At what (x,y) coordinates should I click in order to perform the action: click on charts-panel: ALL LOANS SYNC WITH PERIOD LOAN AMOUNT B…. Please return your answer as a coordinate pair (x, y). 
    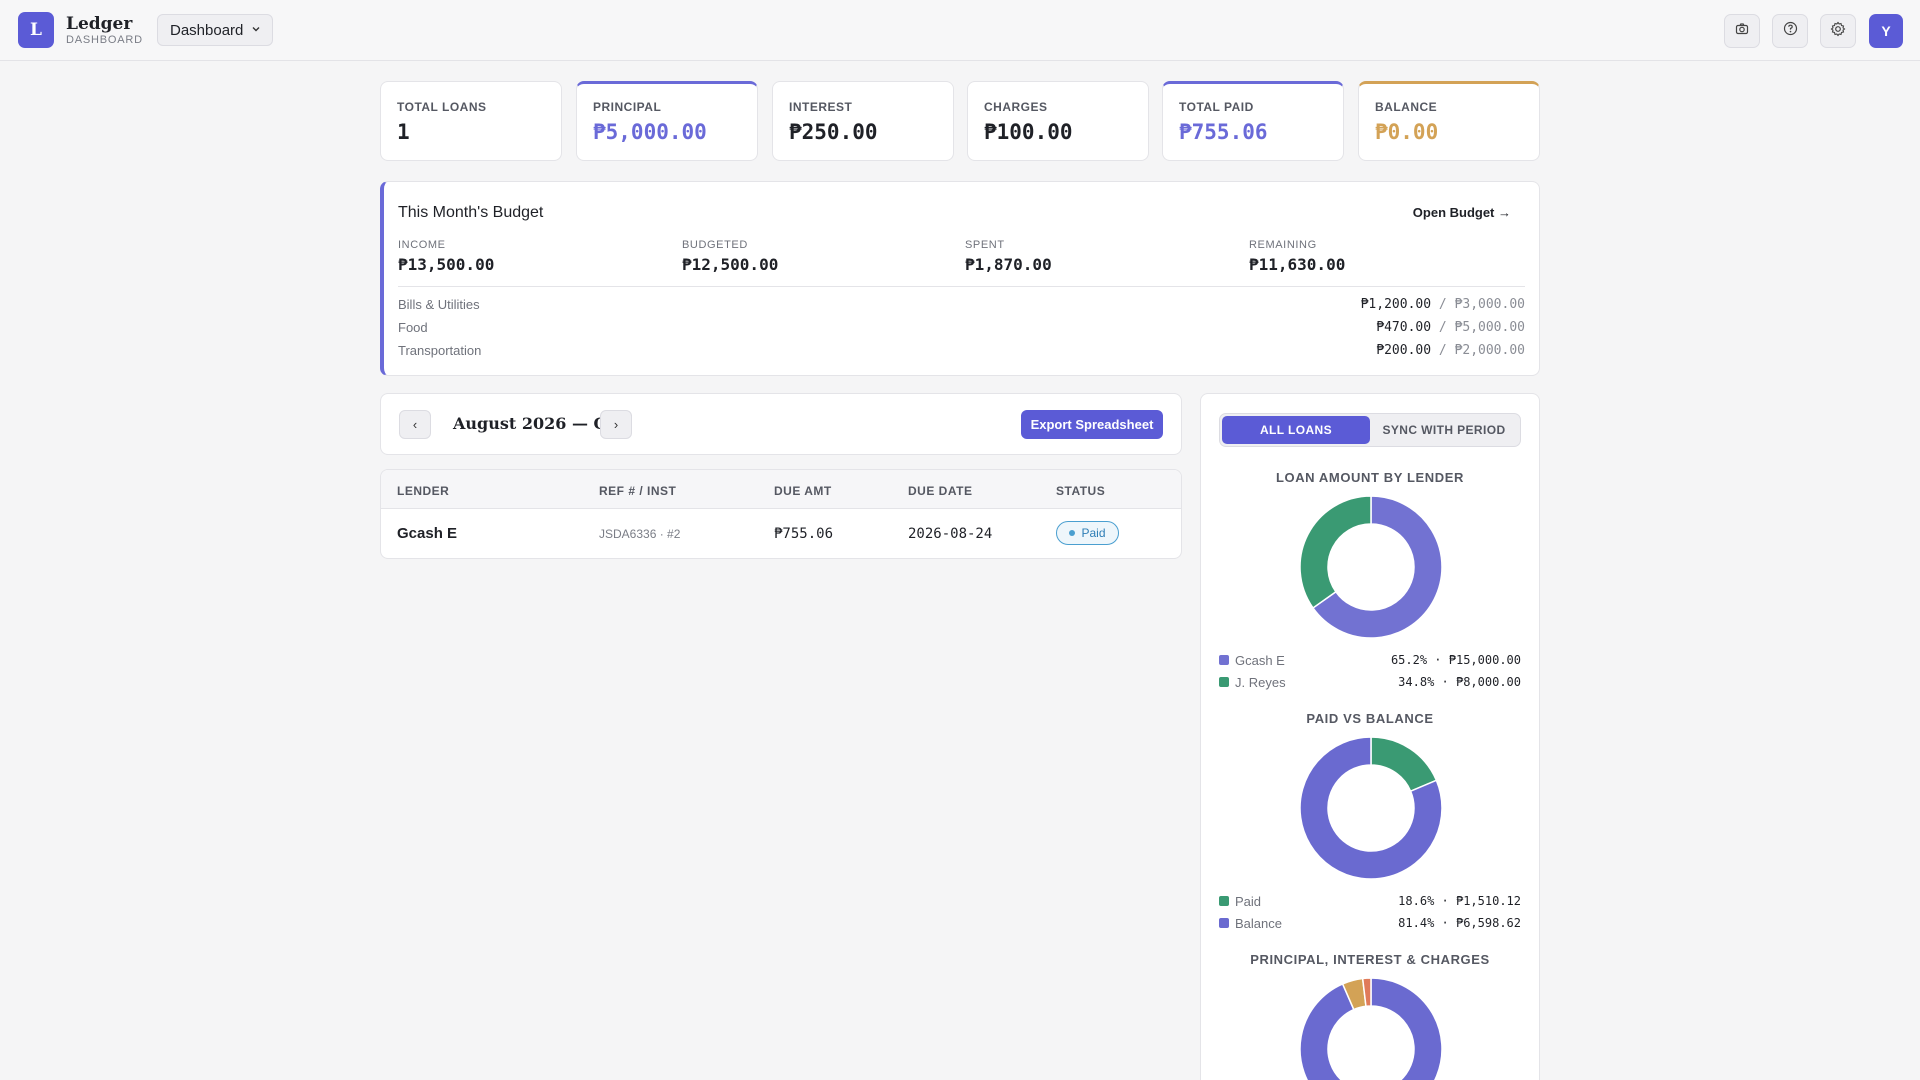
    Looking at the image, I should click on (1370, 736).